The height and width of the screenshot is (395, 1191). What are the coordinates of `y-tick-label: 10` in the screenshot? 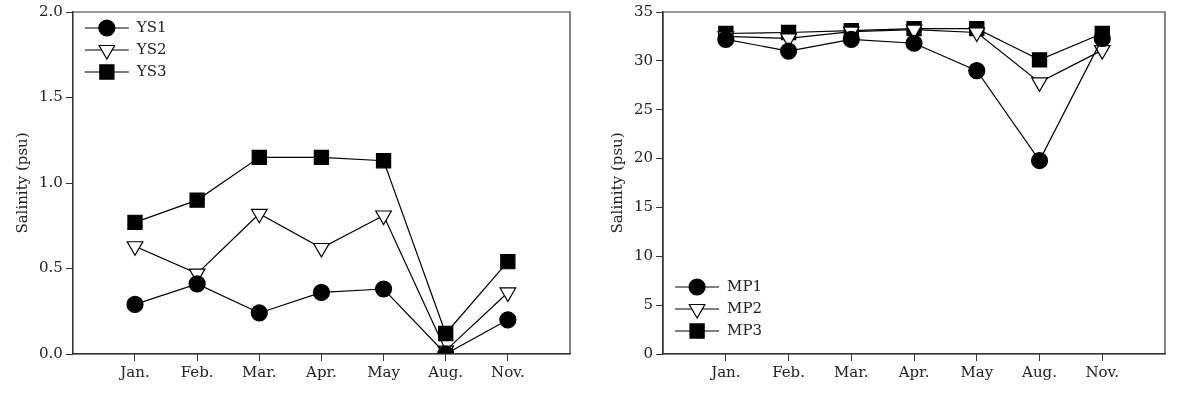 It's located at (643, 255).